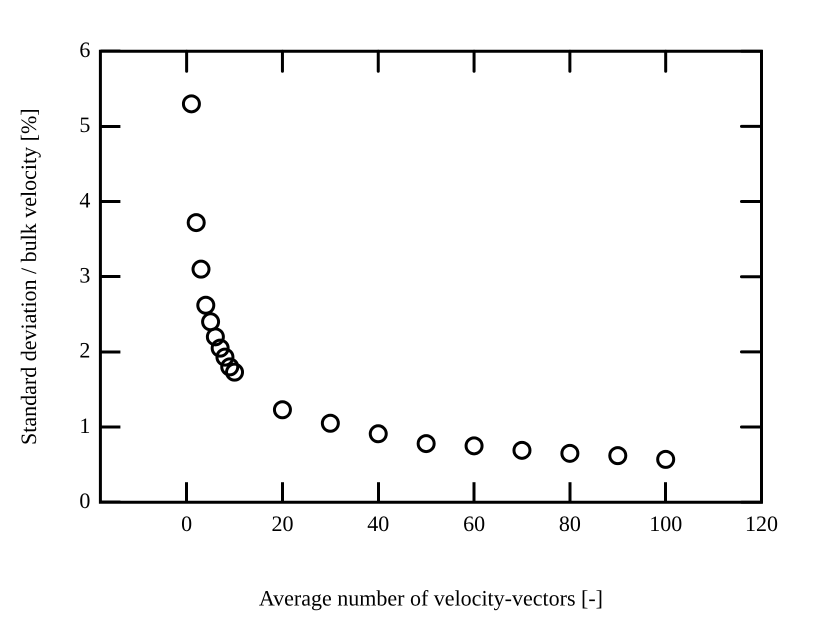  Describe the element at coordinates (84, 125) in the screenshot. I see `y-tick-label: 5` at that location.